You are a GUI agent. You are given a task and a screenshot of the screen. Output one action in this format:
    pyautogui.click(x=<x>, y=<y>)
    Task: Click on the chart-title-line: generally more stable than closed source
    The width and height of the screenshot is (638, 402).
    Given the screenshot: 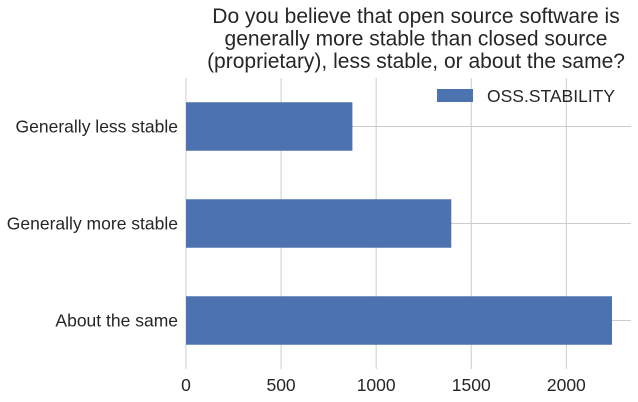 What is the action you would take?
    pyautogui.click(x=416, y=39)
    